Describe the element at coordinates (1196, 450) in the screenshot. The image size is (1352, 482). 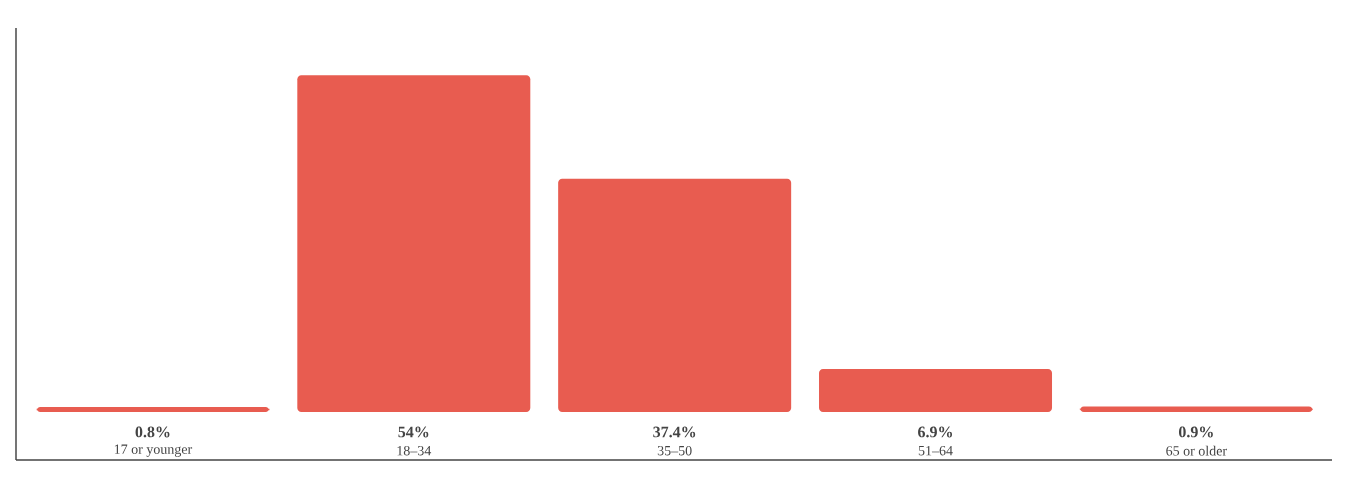
I see `x-tick-label: 65 or older` at that location.